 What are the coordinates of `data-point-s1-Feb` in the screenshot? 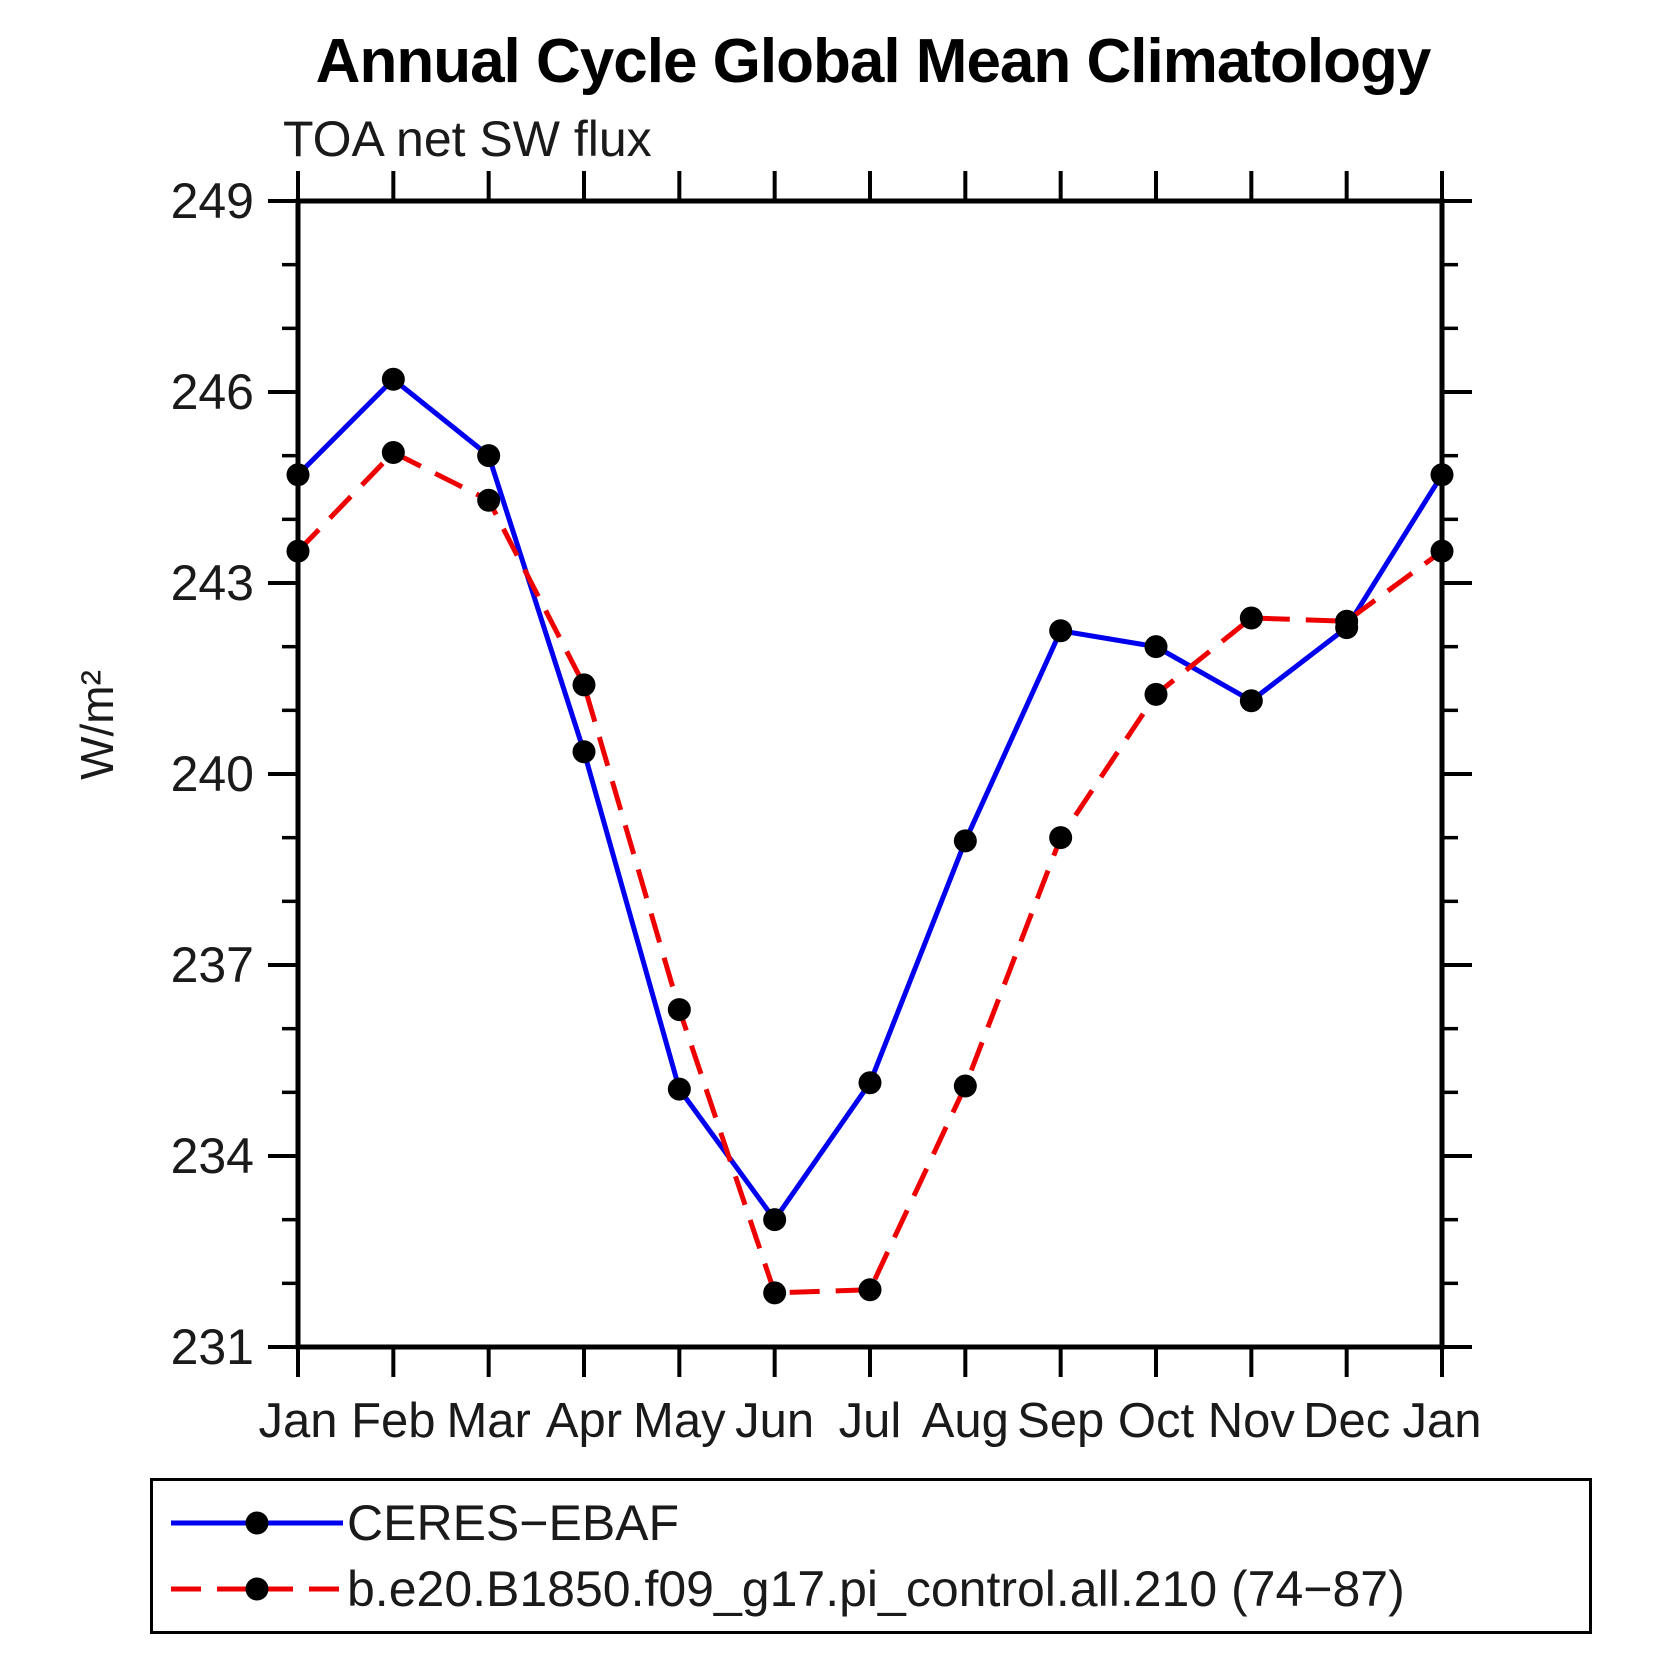 It's located at (393, 452).